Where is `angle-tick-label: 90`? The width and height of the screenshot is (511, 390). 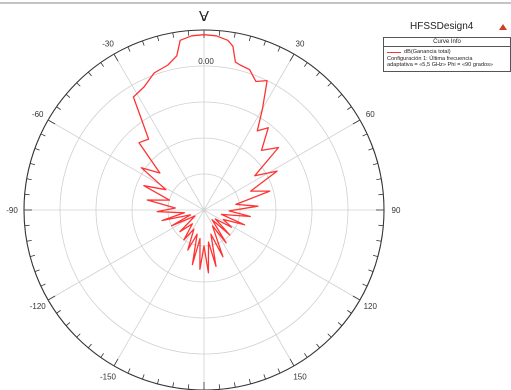
angle-tick-label: 90 is located at coordinates (396, 210).